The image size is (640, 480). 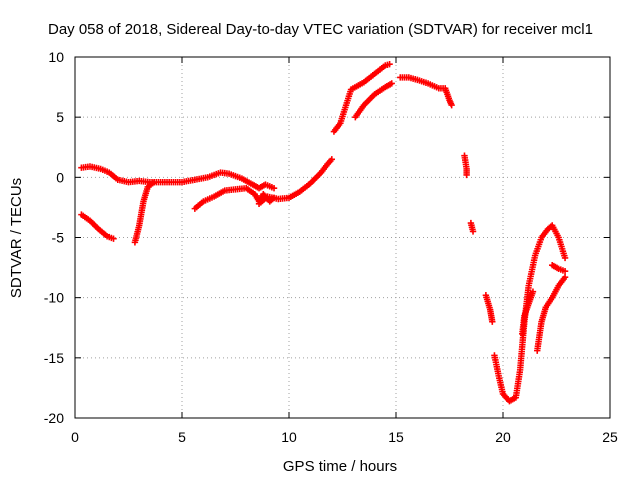 I want to click on series-track-o, so click(x=559, y=268).